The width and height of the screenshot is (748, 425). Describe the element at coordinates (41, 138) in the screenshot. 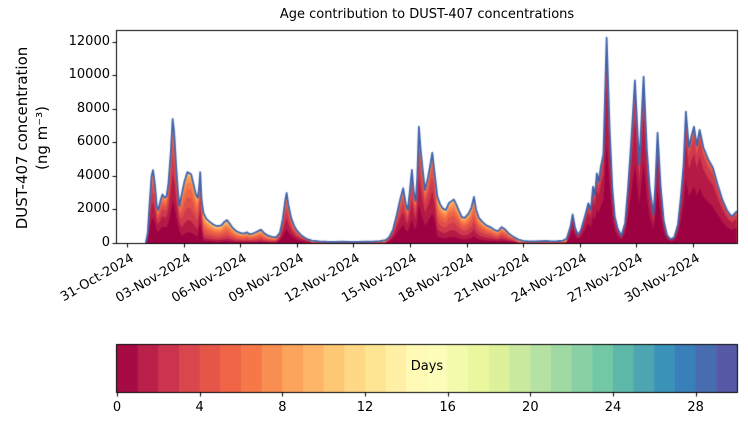

I see `y-axis-label-line2: (ng m⁻³)` at that location.